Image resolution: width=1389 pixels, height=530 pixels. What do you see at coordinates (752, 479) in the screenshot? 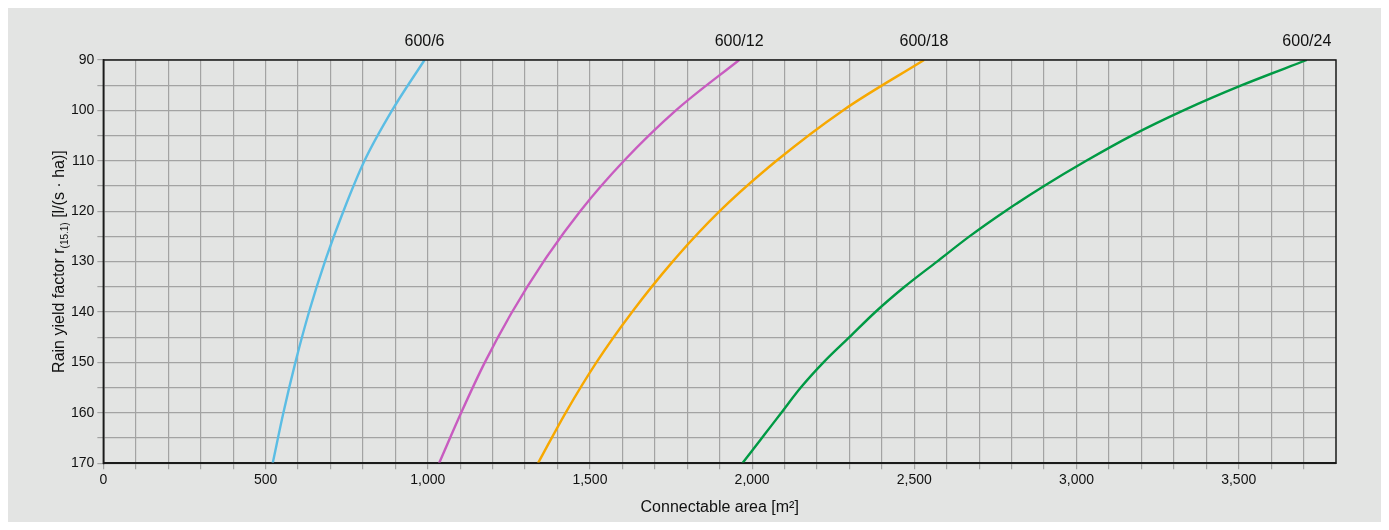
I see `x-tick-label: 2,000` at bounding box center [752, 479].